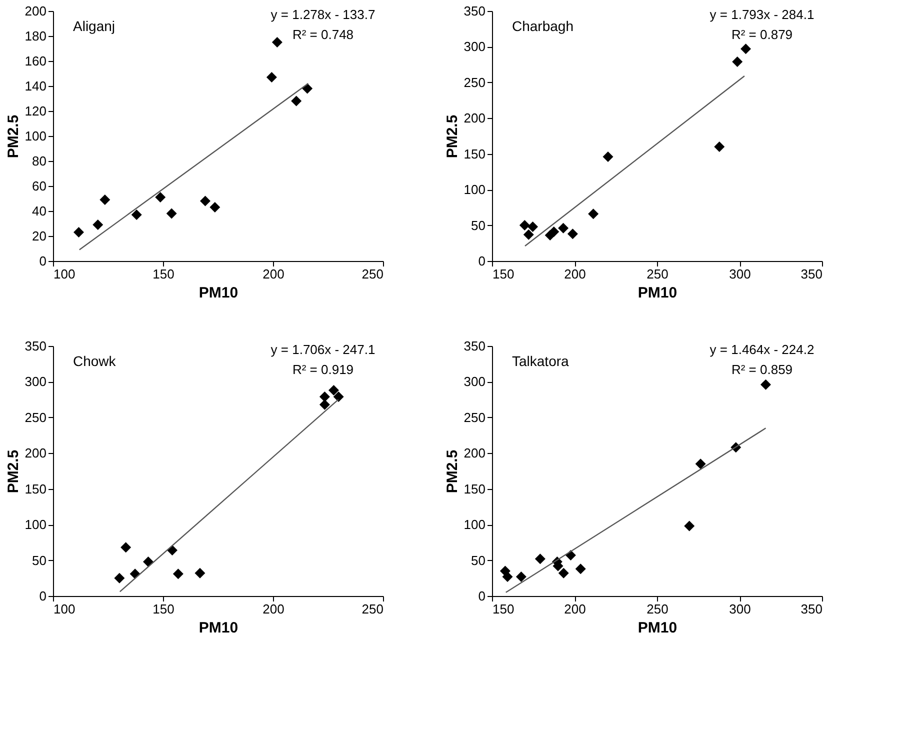 The width and height of the screenshot is (923, 737). What do you see at coordinates (94, 26) in the screenshot?
I see `annotation: Aliganj` at bounding box center [94, 26].